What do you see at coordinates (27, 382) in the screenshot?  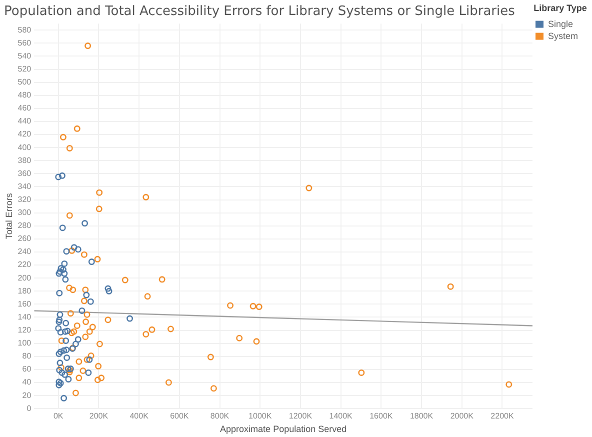 I see `y-tick-label: 40` at bounding box center [27, 382].